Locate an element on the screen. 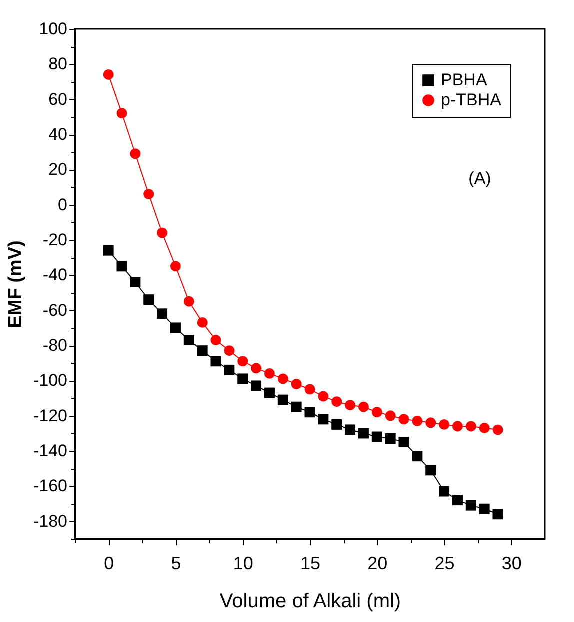  y-tick-label: -140 is located at coordinates (50, 451).